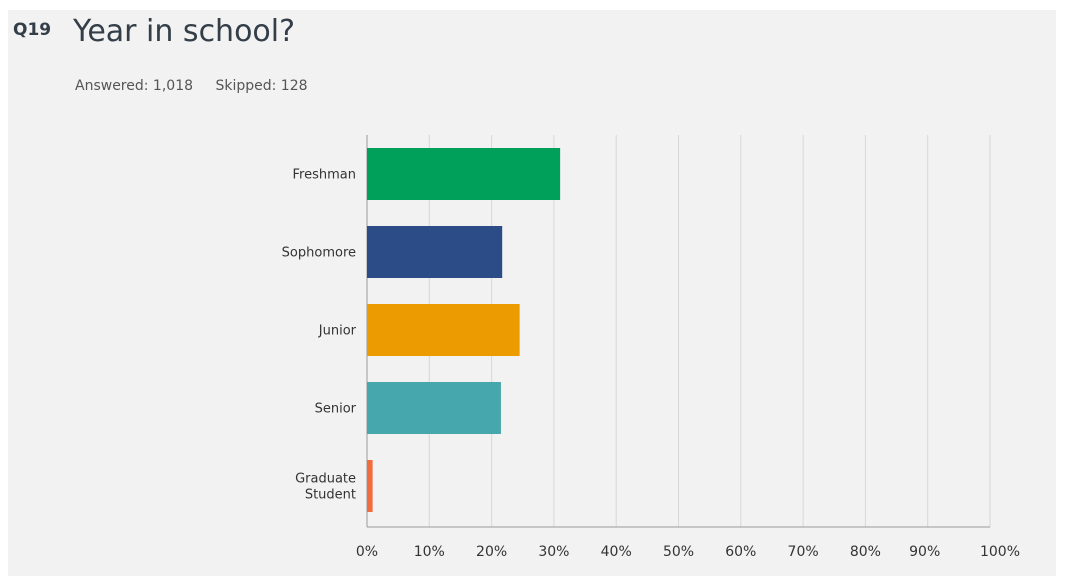  Describe the element at coordinates (1000, 552) in the screenshot. I see `x-tick-label: 100%` at that location.